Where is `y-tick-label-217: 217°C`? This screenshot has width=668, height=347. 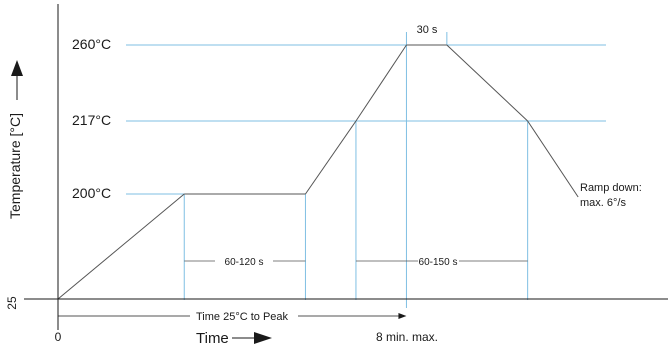 y-tick-label-217: 217°C is located at coordinates (91, 120).